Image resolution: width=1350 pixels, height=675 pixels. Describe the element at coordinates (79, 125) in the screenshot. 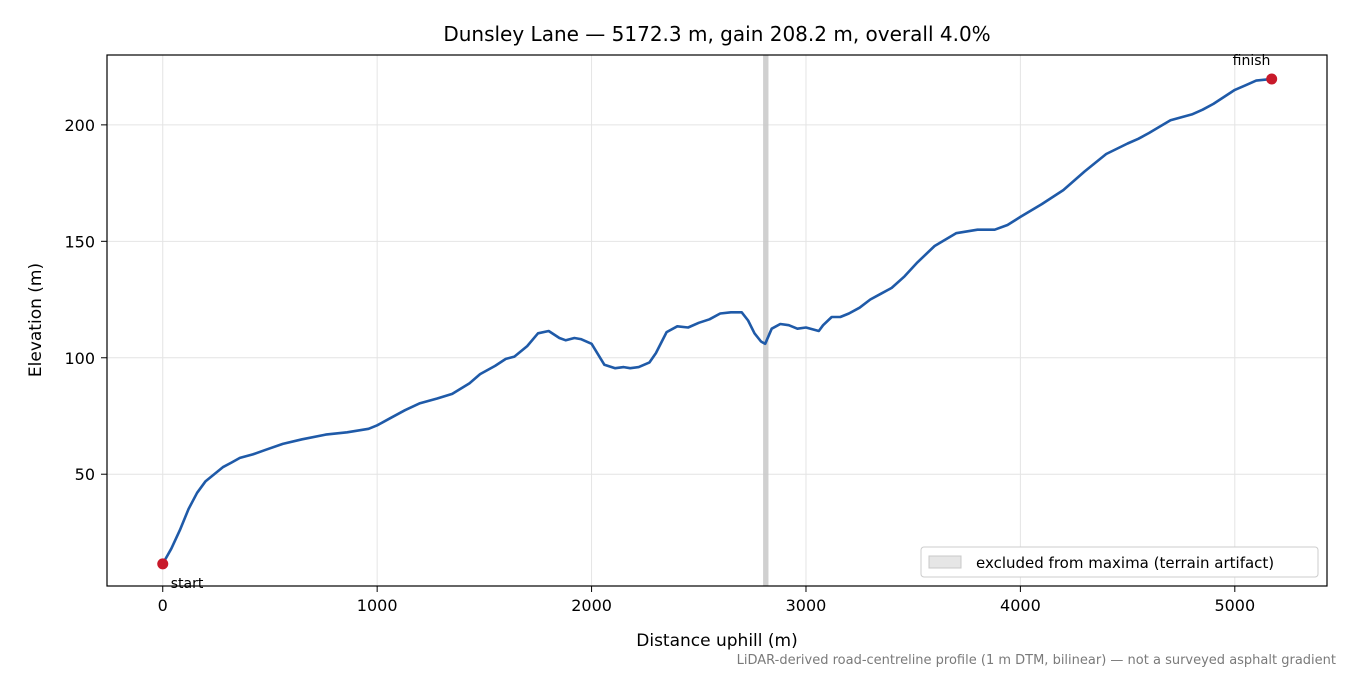

I see `y-tick-label: 200` at that location.